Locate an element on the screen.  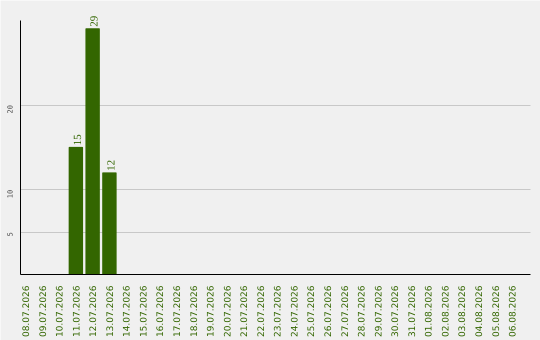
x-tick-label: 27.07.2026 is located at coordinates (345, 311).